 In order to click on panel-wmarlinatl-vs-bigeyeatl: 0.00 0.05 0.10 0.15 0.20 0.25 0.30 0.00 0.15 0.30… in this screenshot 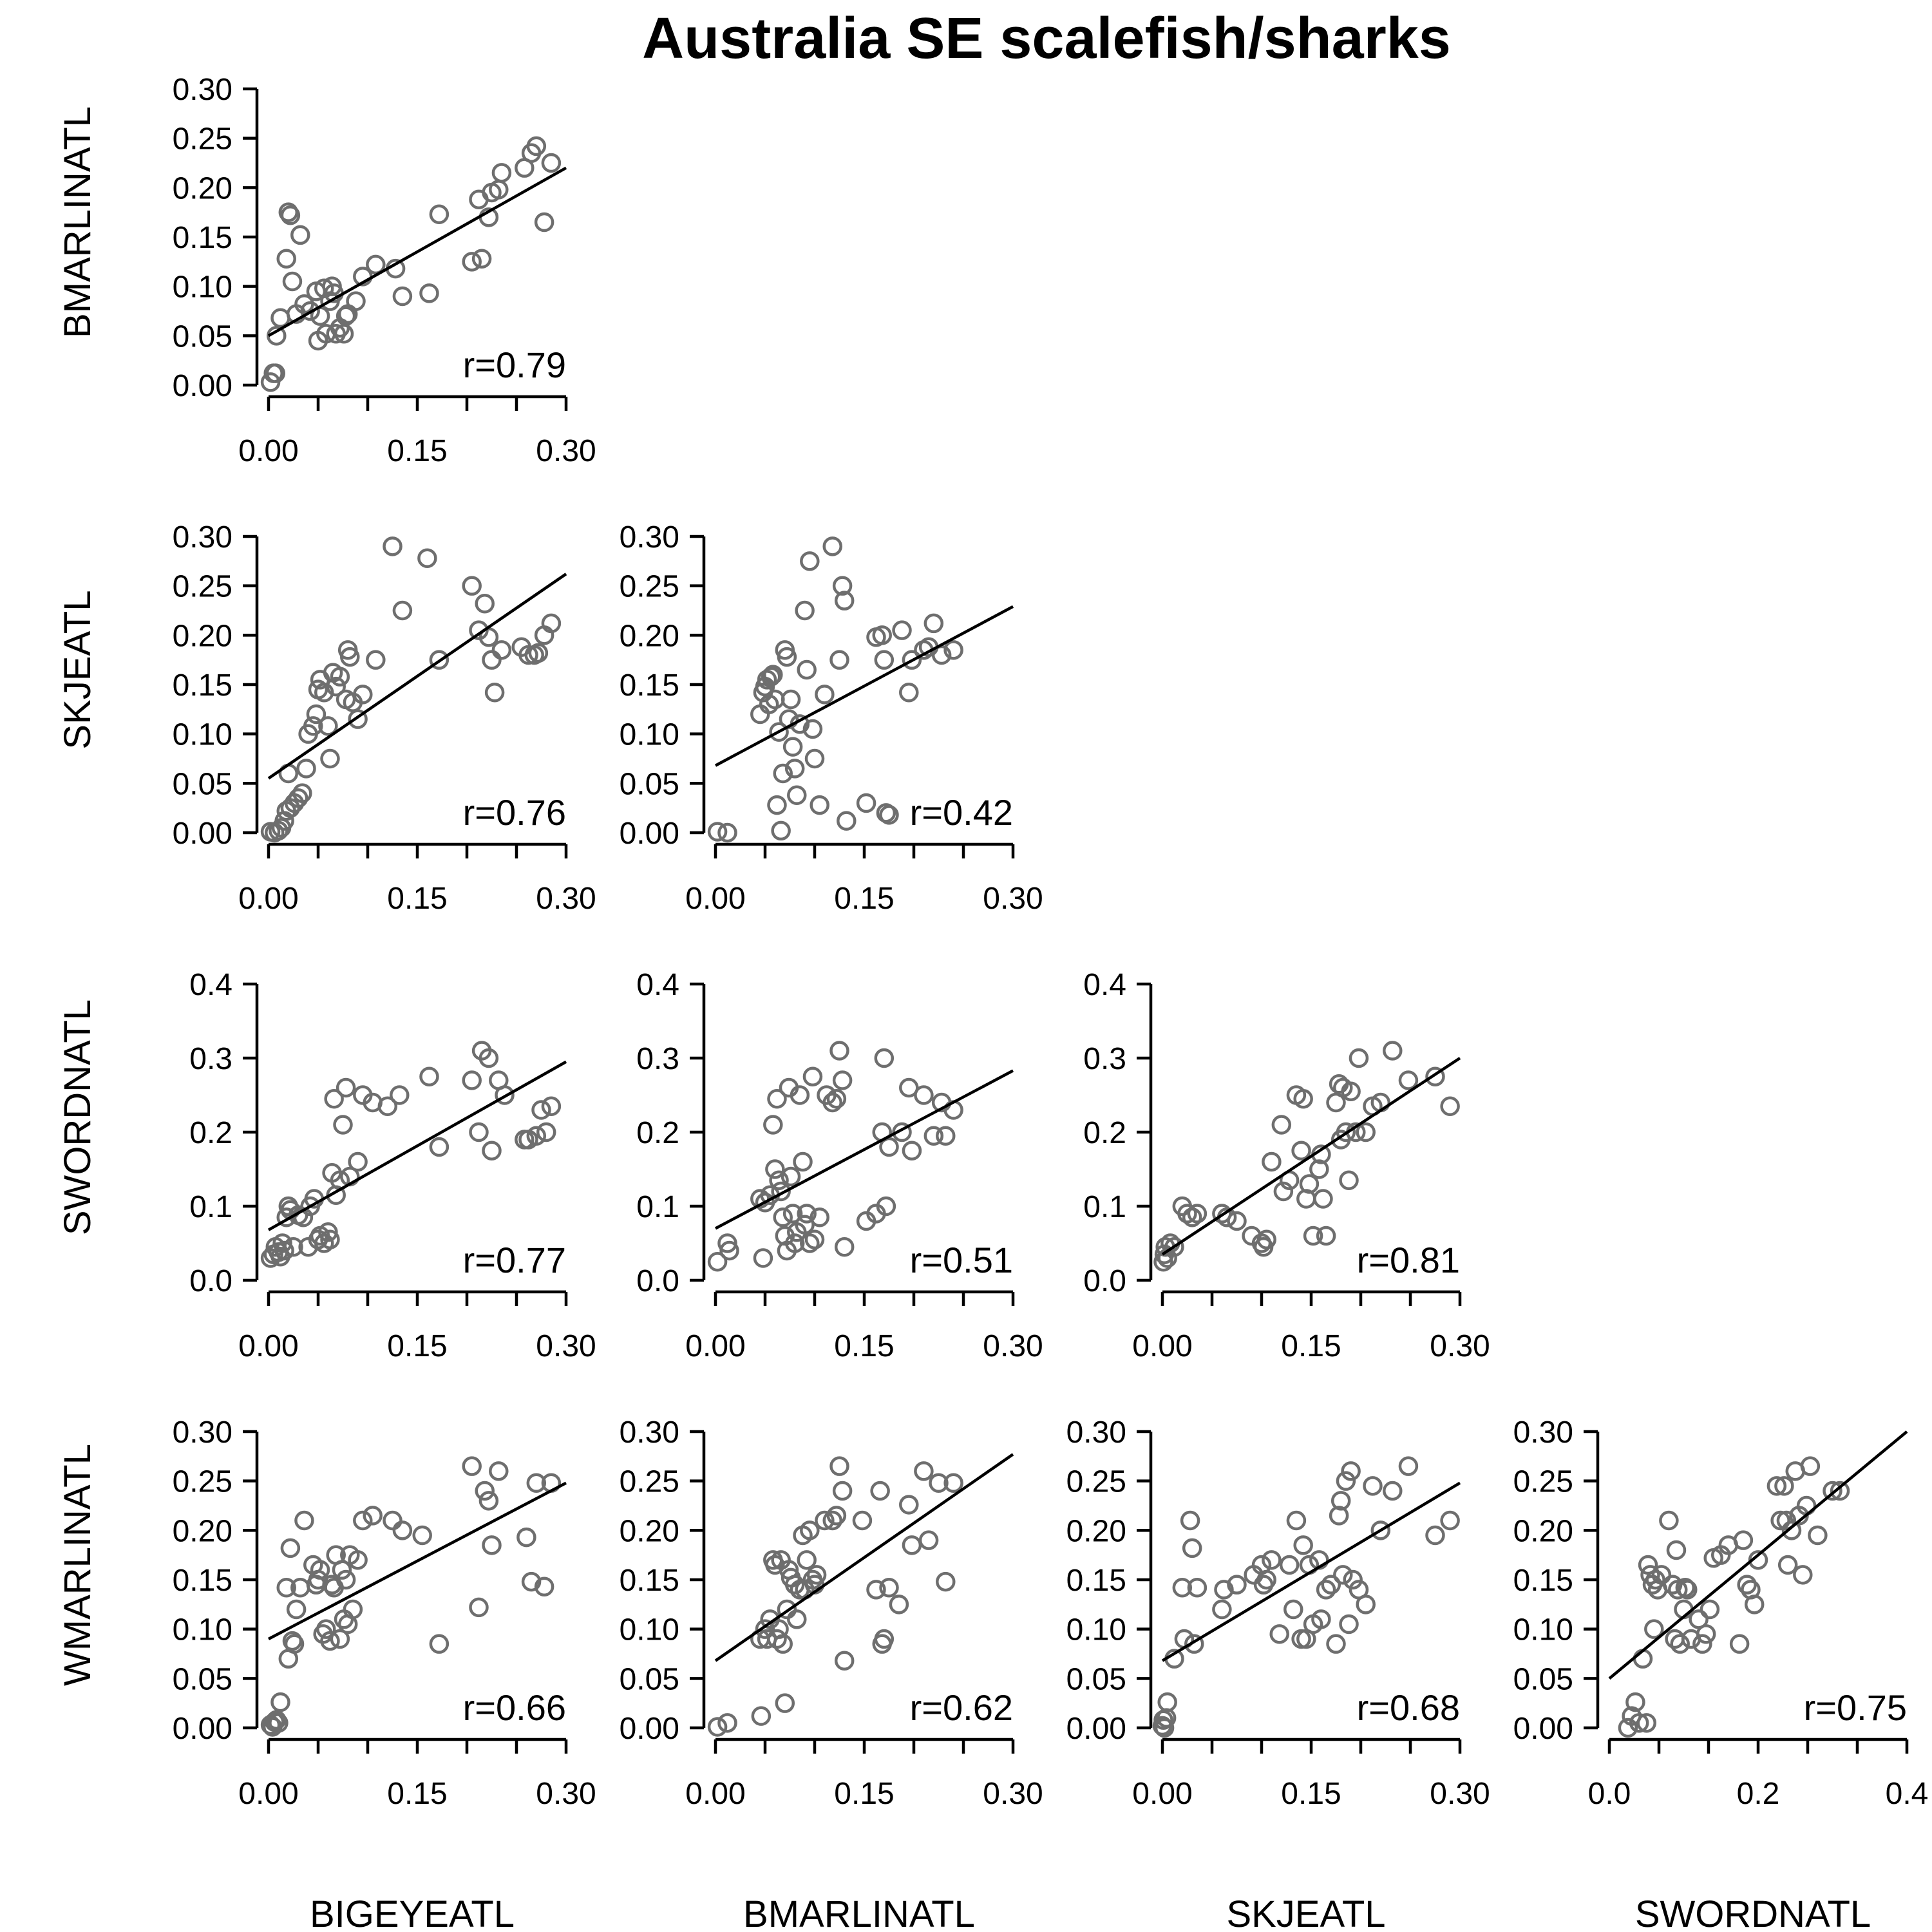, I will do `click(384, 1613)`.